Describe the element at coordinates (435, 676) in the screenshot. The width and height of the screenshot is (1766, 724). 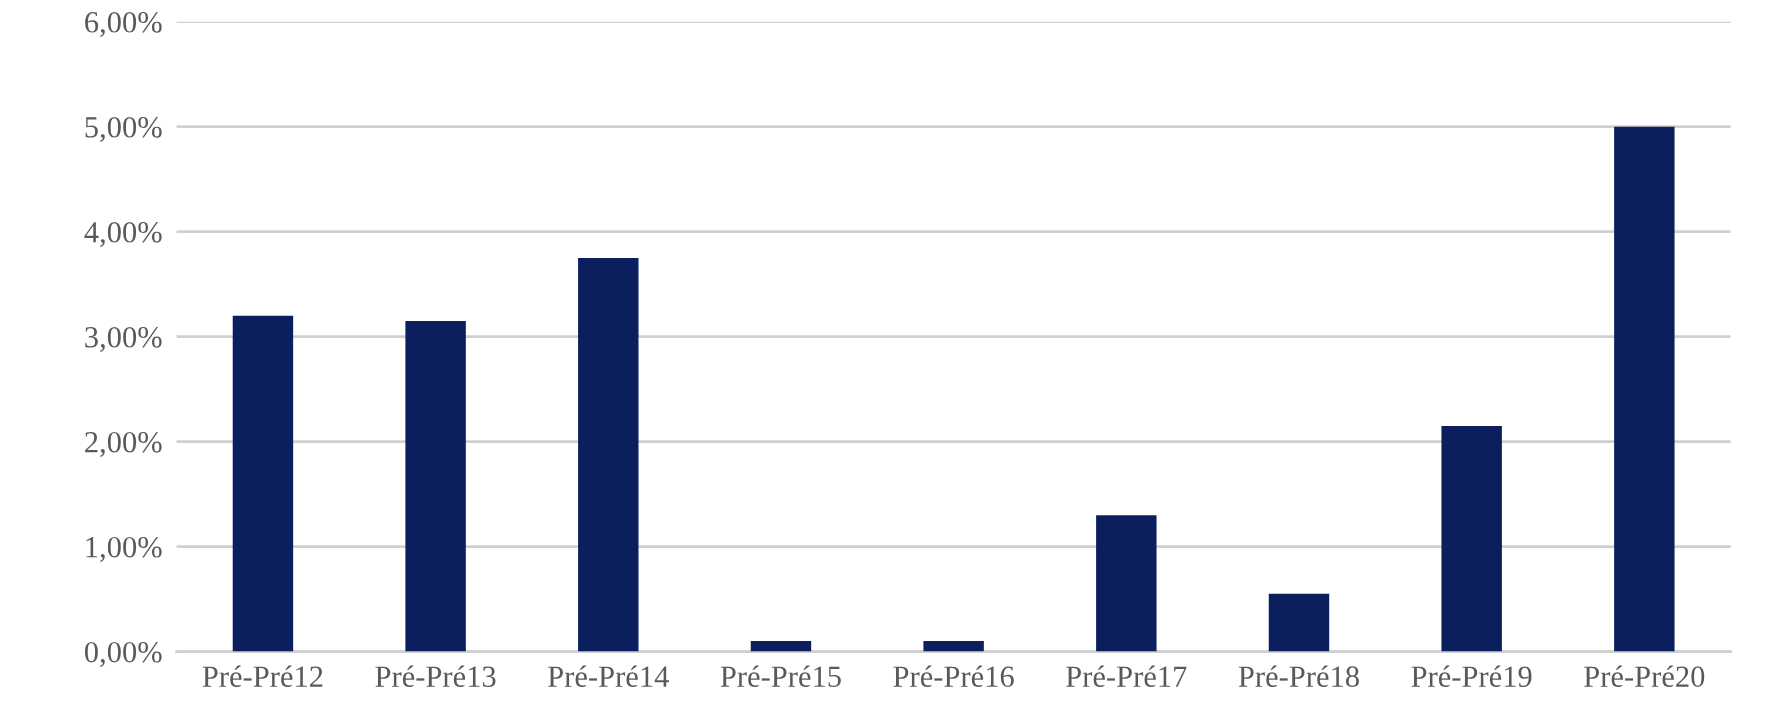
I see `x-tick-label: Pré-Pré13` at that location.